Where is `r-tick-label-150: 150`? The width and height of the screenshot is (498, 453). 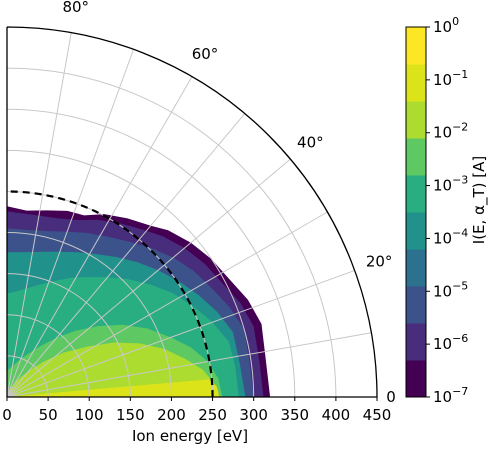 r-tick-label-150: 150 is located at coordinates (130, 415).